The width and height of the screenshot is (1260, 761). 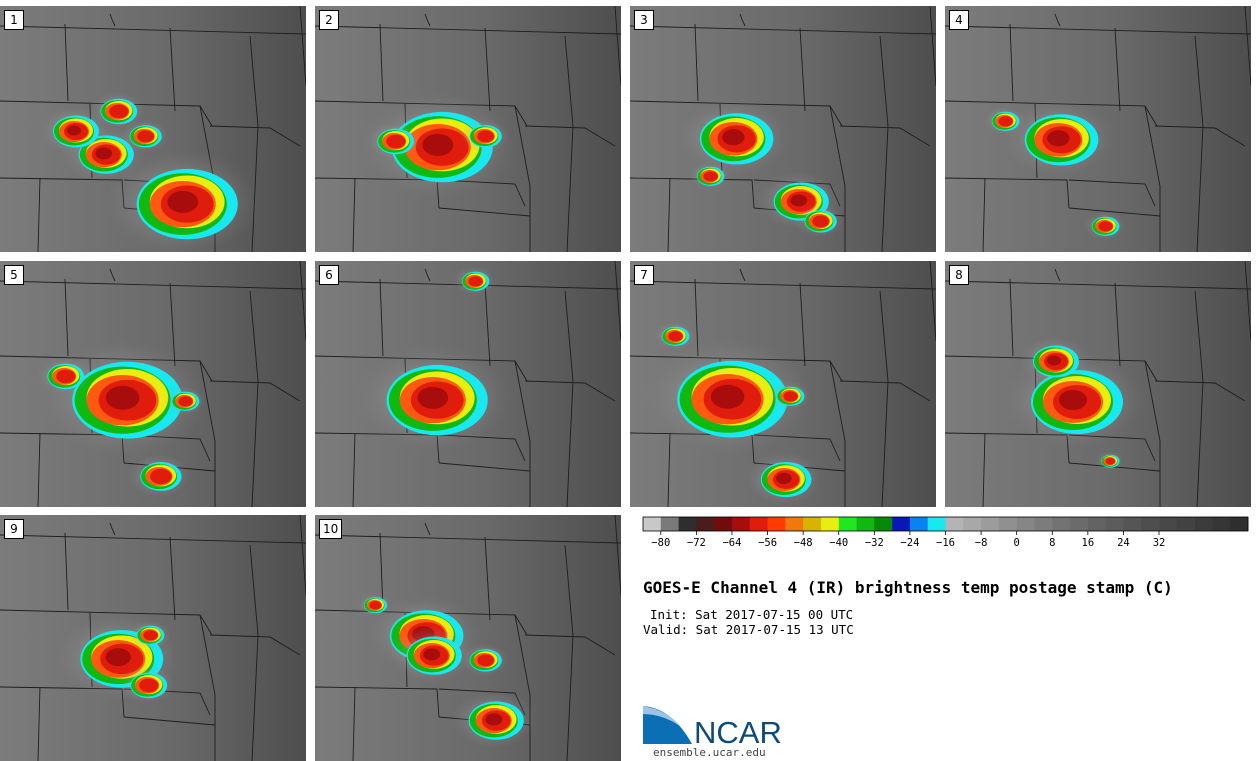 What do you see at coordinates (803, 543) in the screenshot?
I see `colorbar-tick-label: −48` at bounding box center [803, 543].